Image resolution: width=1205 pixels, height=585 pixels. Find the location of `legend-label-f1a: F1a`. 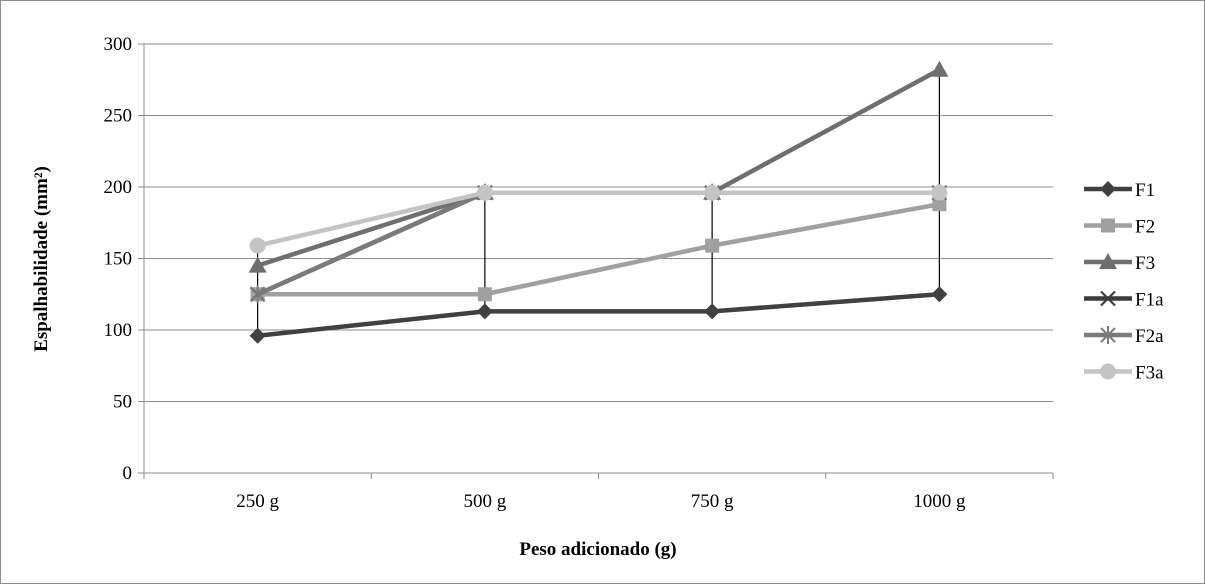

legend-label-f1a: F1a is located at coordinates (1149, 300).